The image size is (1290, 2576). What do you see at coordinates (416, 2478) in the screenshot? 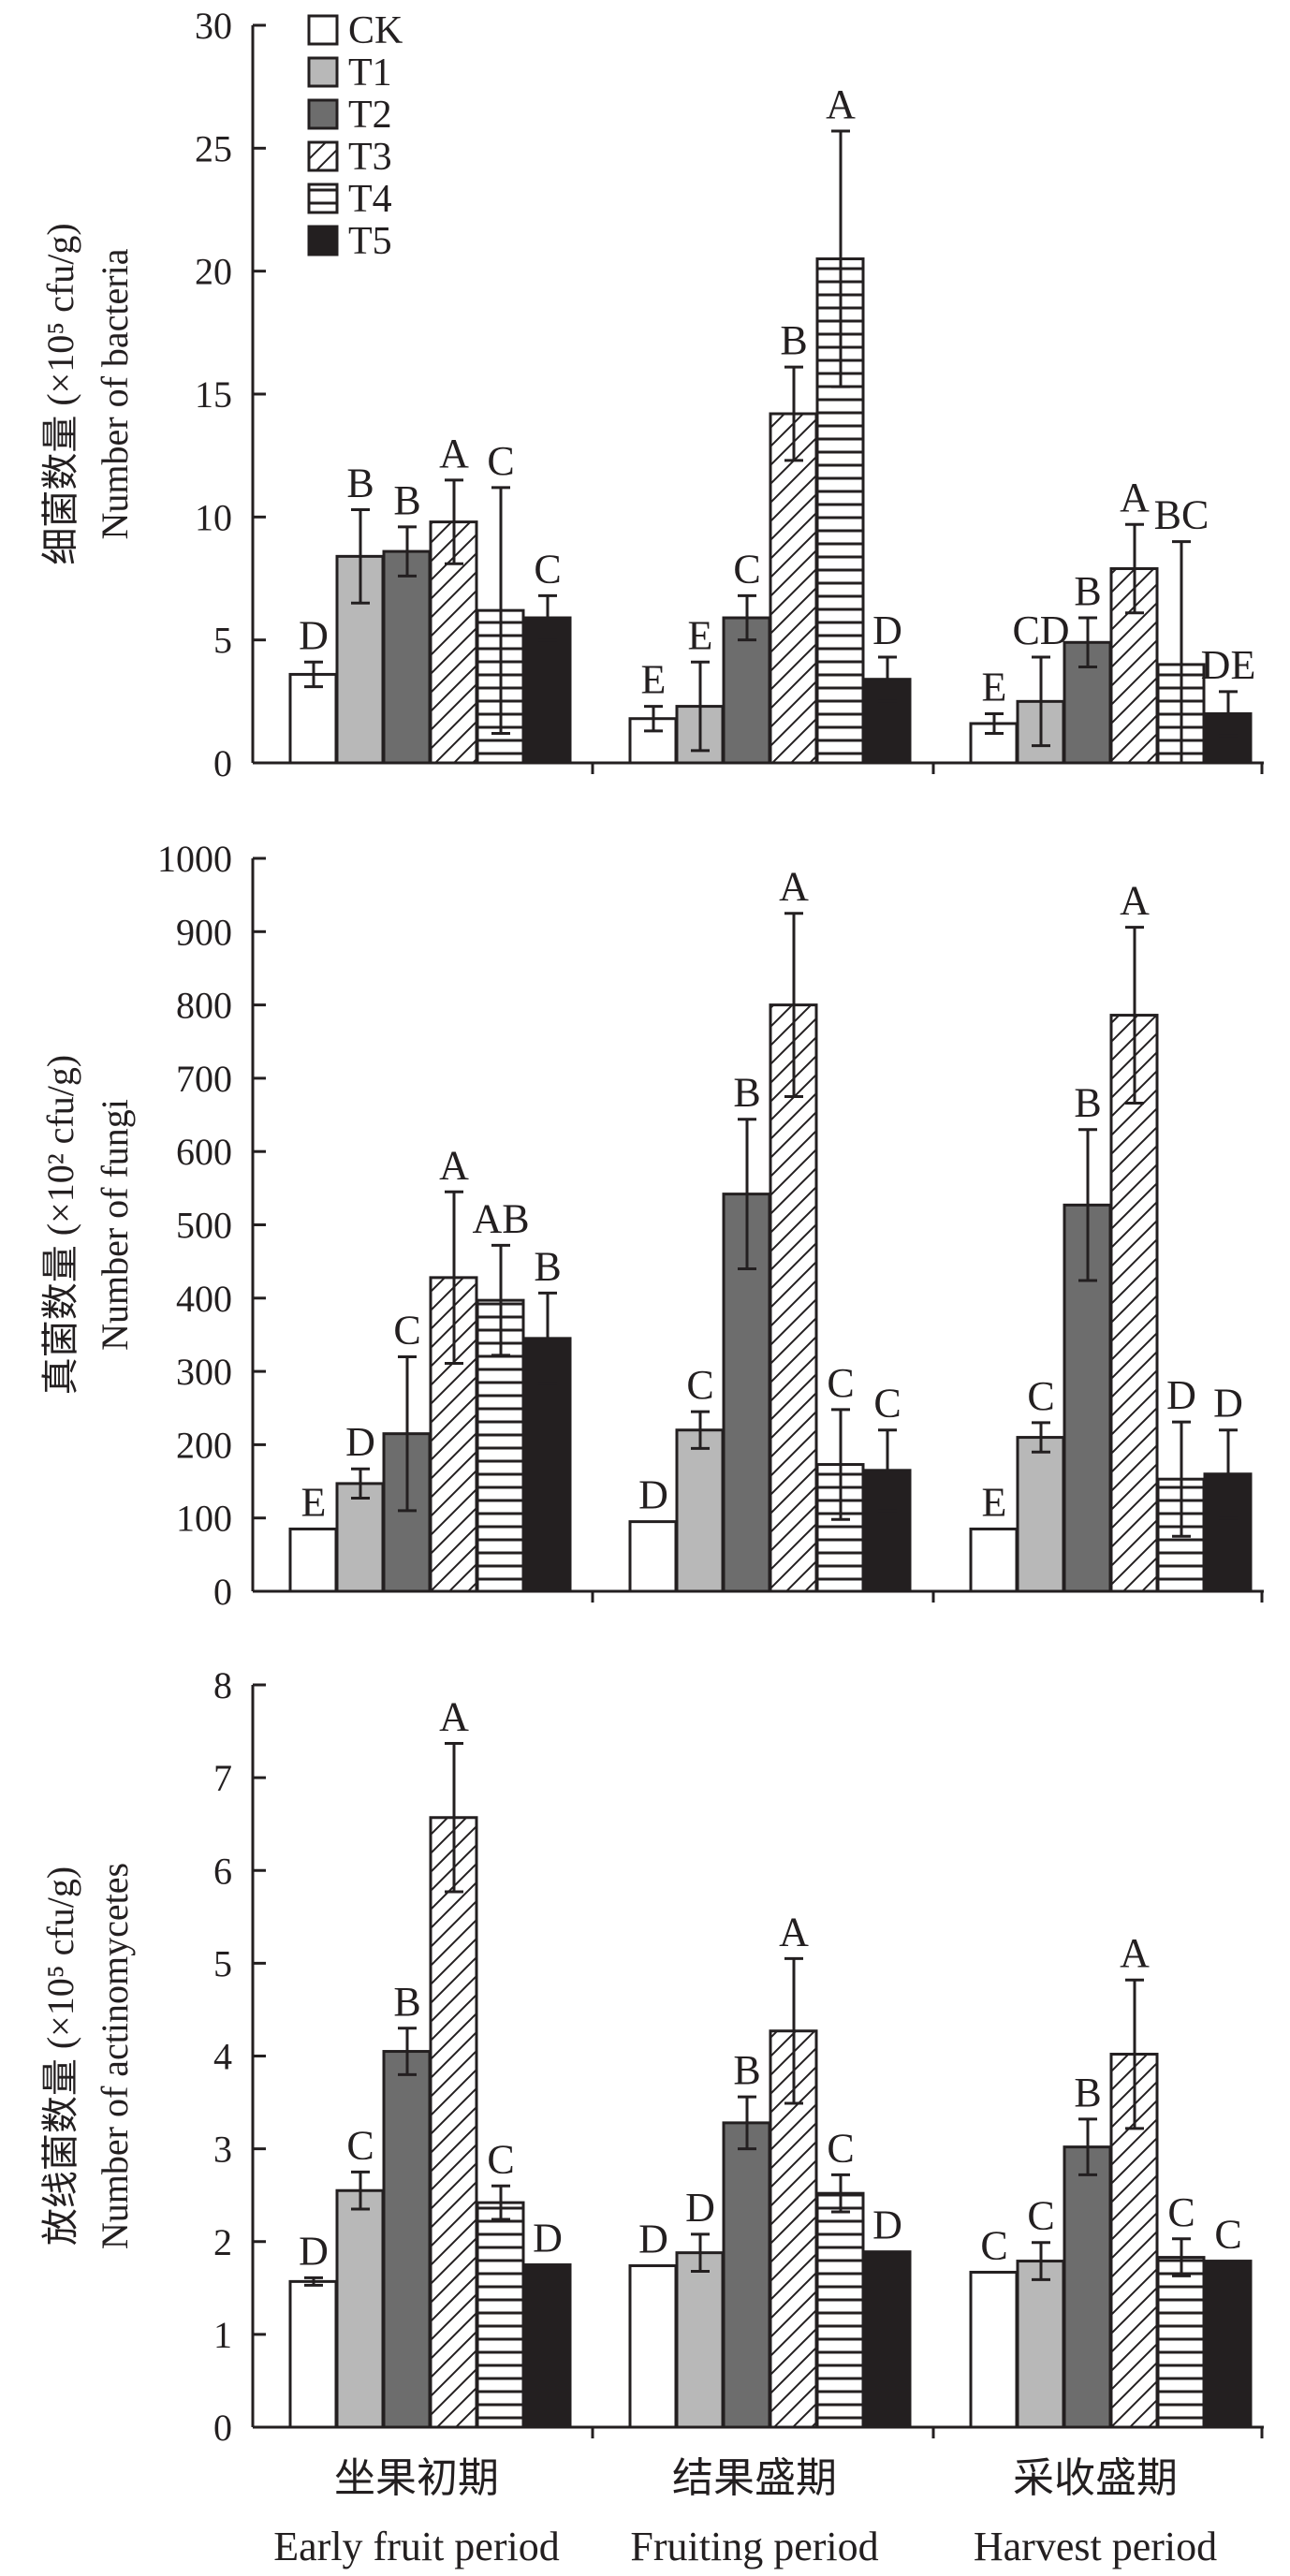
I see `x-category-label-cn: 坐果初期` at bounding box center [416, 2478].